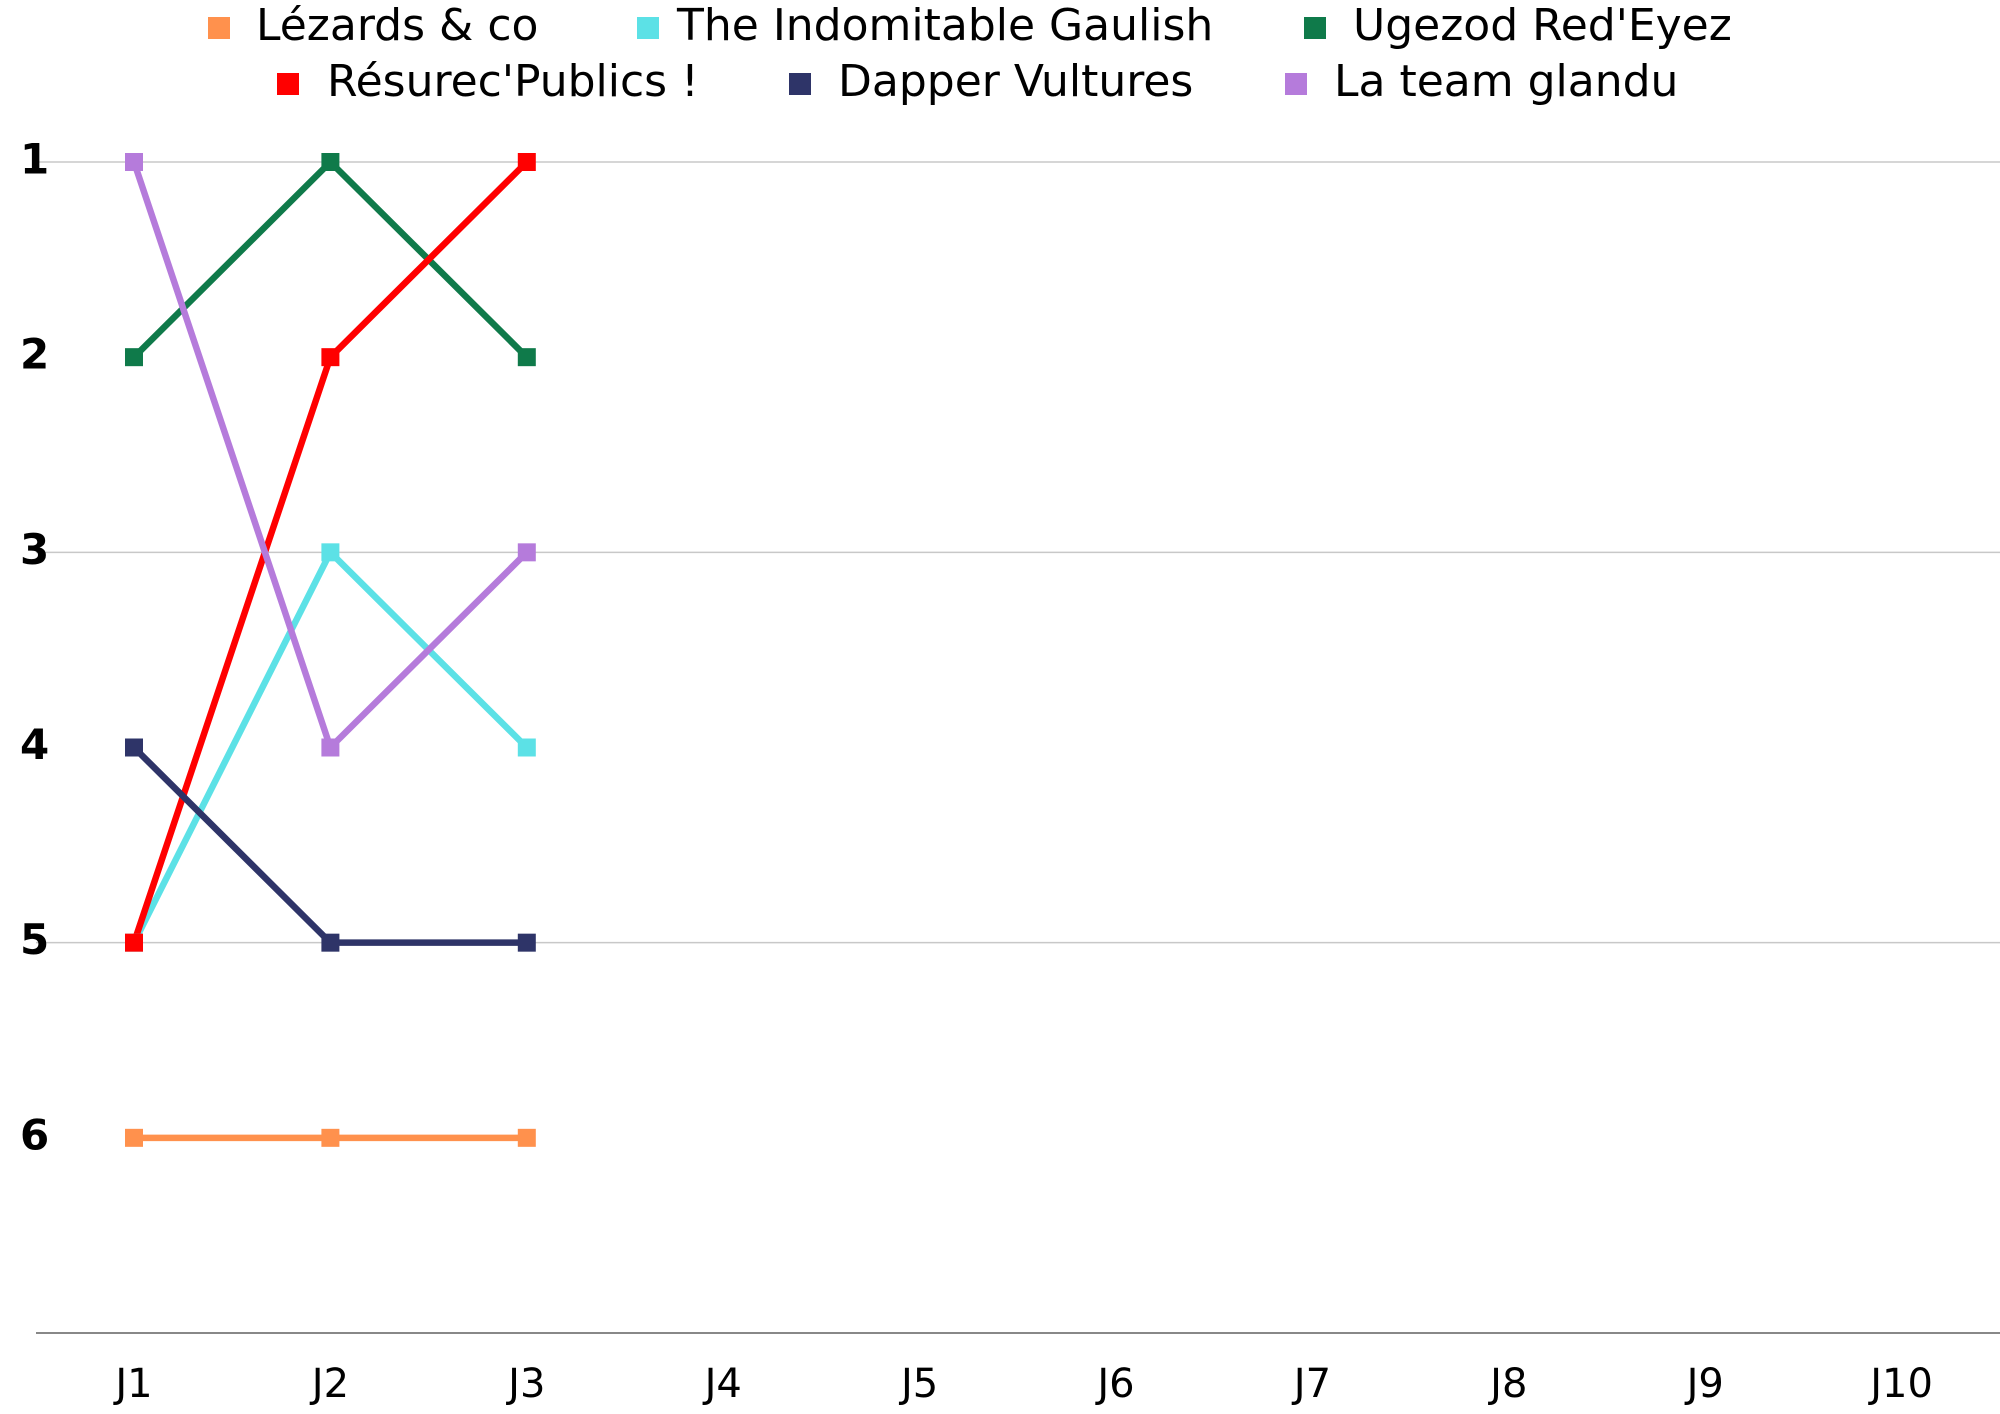 Image resolution: width=2000 pixels, height=1414 pixels. I want to click on y-tick-label: 2, so click(34, 354).